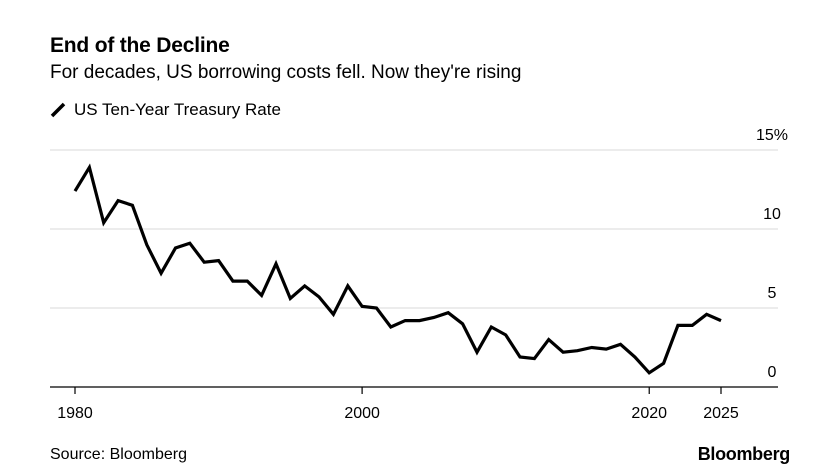 This screenshot has width=831, height=476. Describe the element at coordinates (772, 135) in the screenshot. I see `y-tick-label: 15%` at that location.